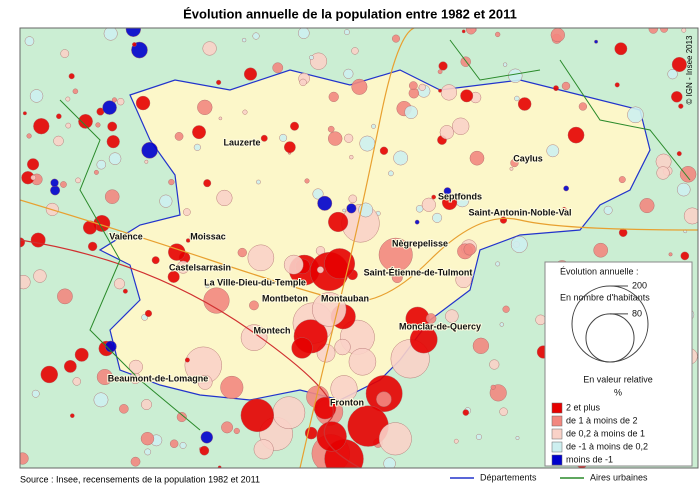  What do you see at coordinates (618, 379) in the screenshot?
I see `legend-relative-heading: En valeur relative` at bounding box center [618, 379].